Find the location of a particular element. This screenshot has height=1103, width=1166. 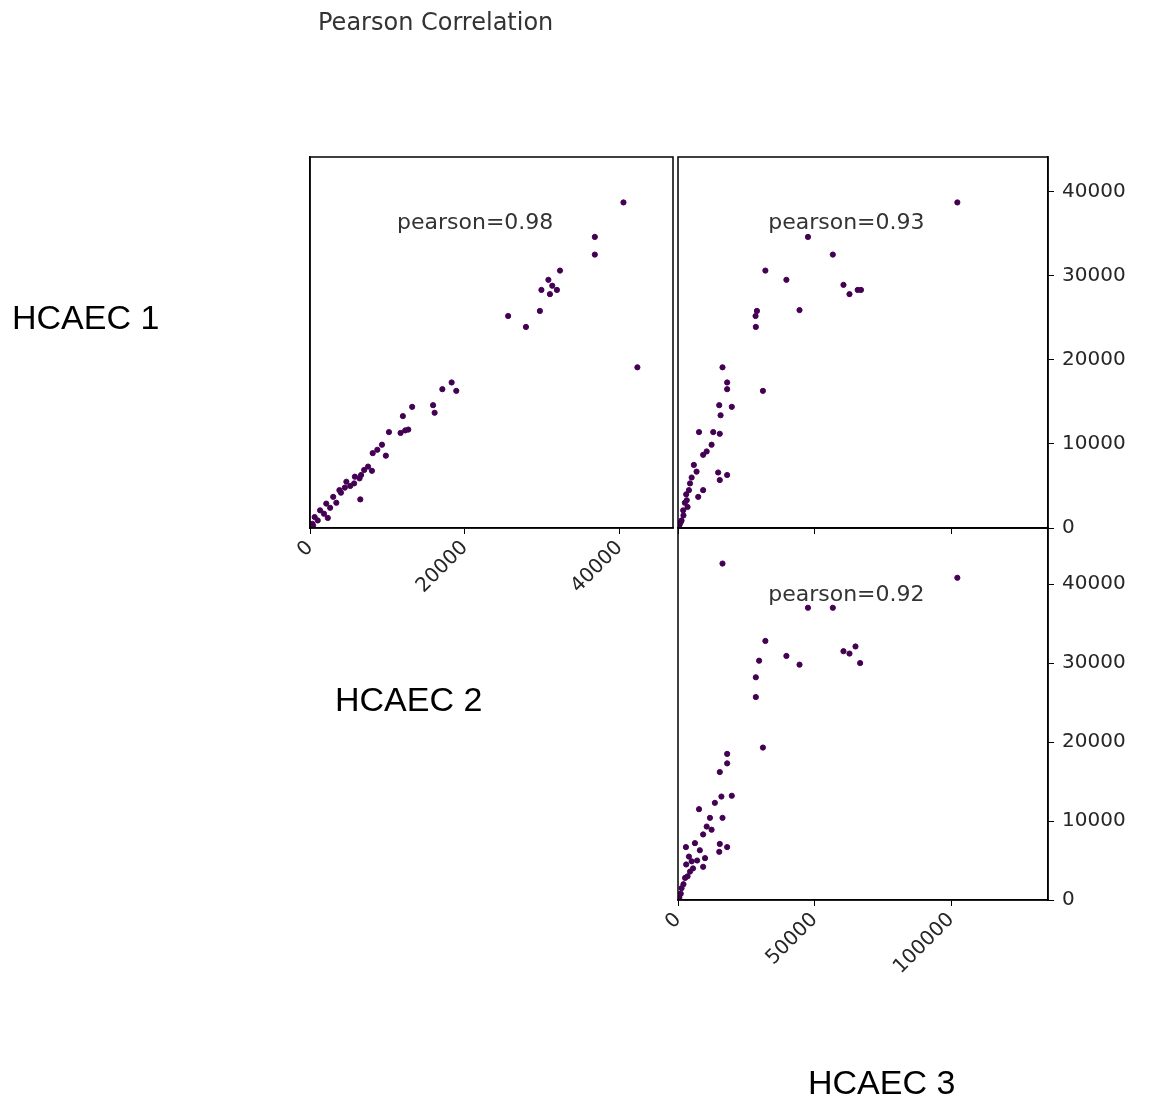

y-tick-label: 40000 is located at coordinates (1094, 189).